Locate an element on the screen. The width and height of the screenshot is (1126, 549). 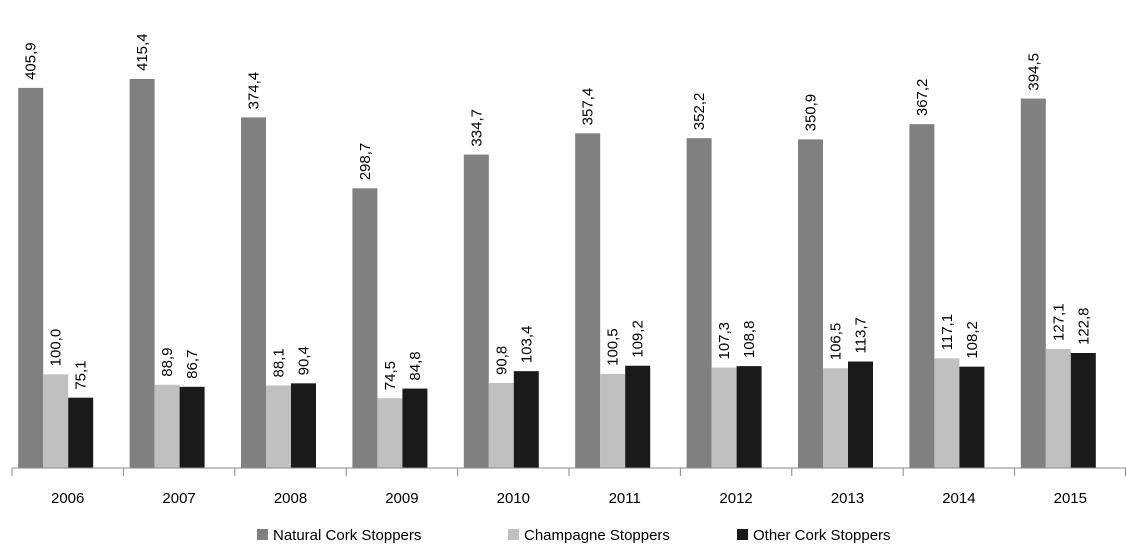
data-label: 88,1 is located at coordinates (279, 362).